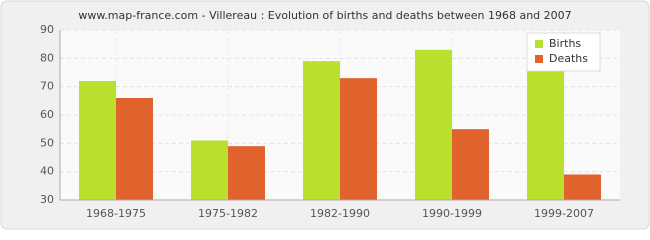  What do you see at coordinates (47, 199) in the screenshot?
I see `y-tick-label: 30` at bounding box center [47, 199].